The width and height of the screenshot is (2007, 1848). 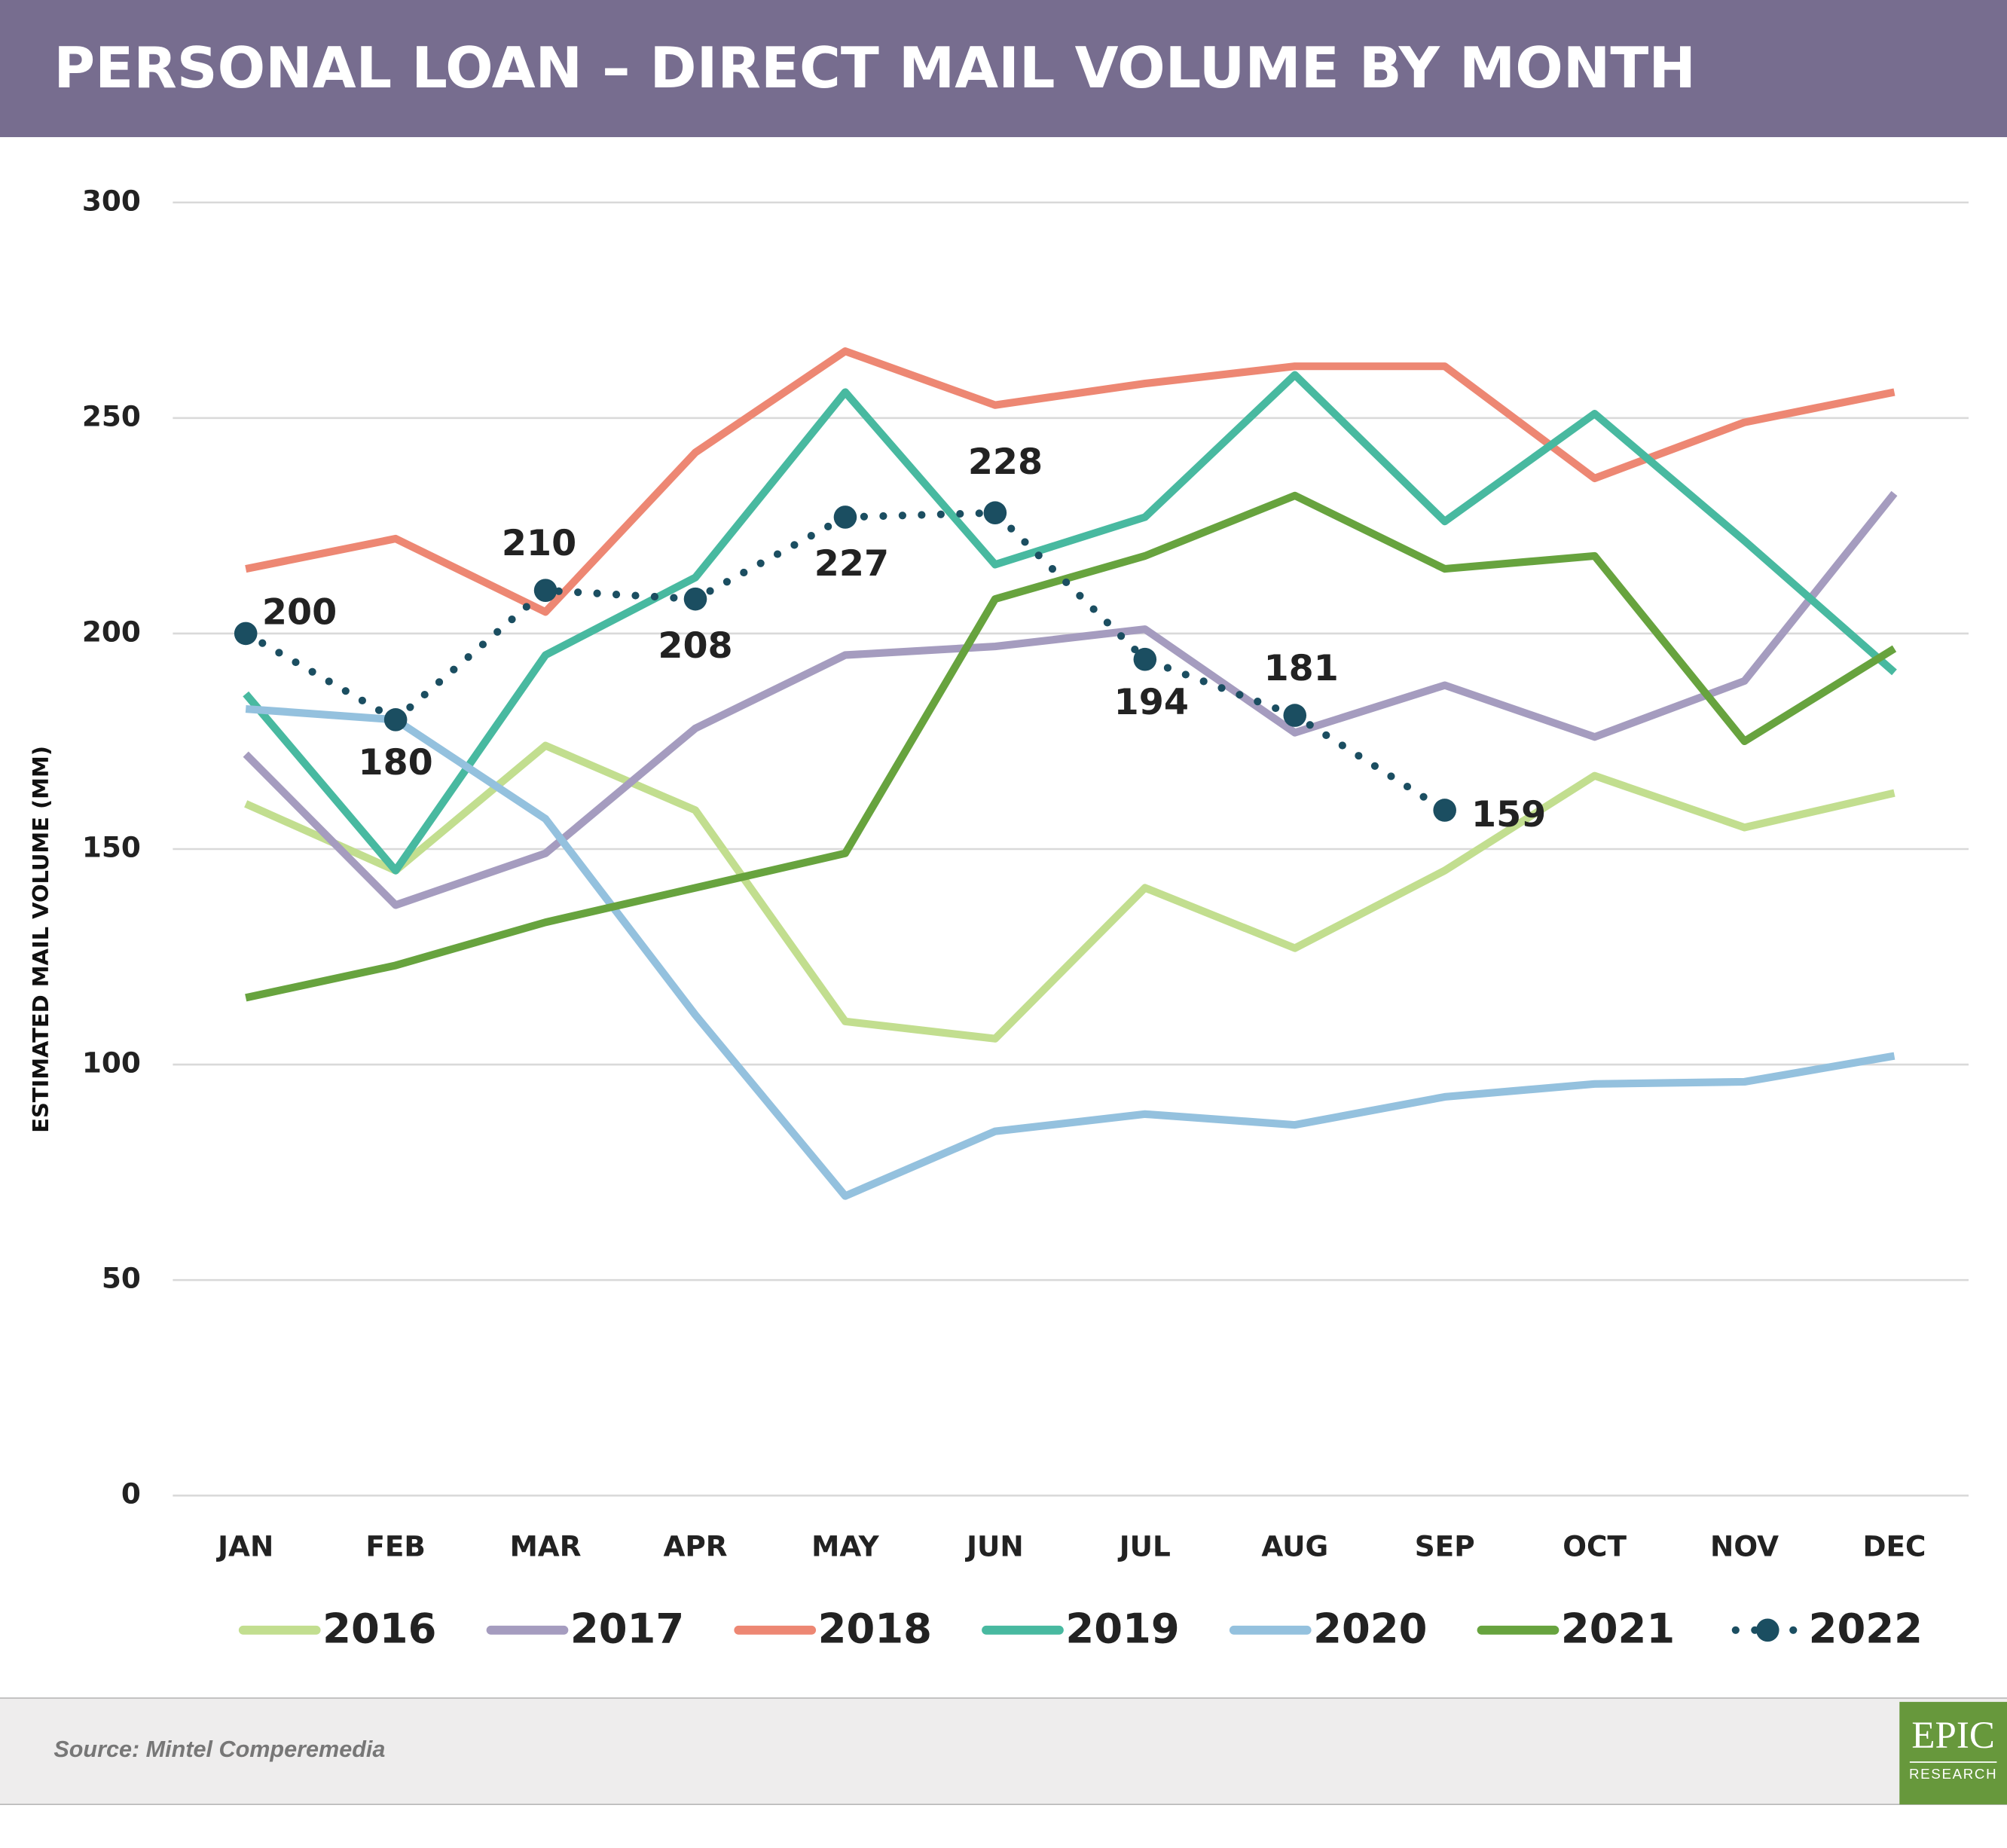 I want to click on data-label: 227, so click(x=852, y=564).